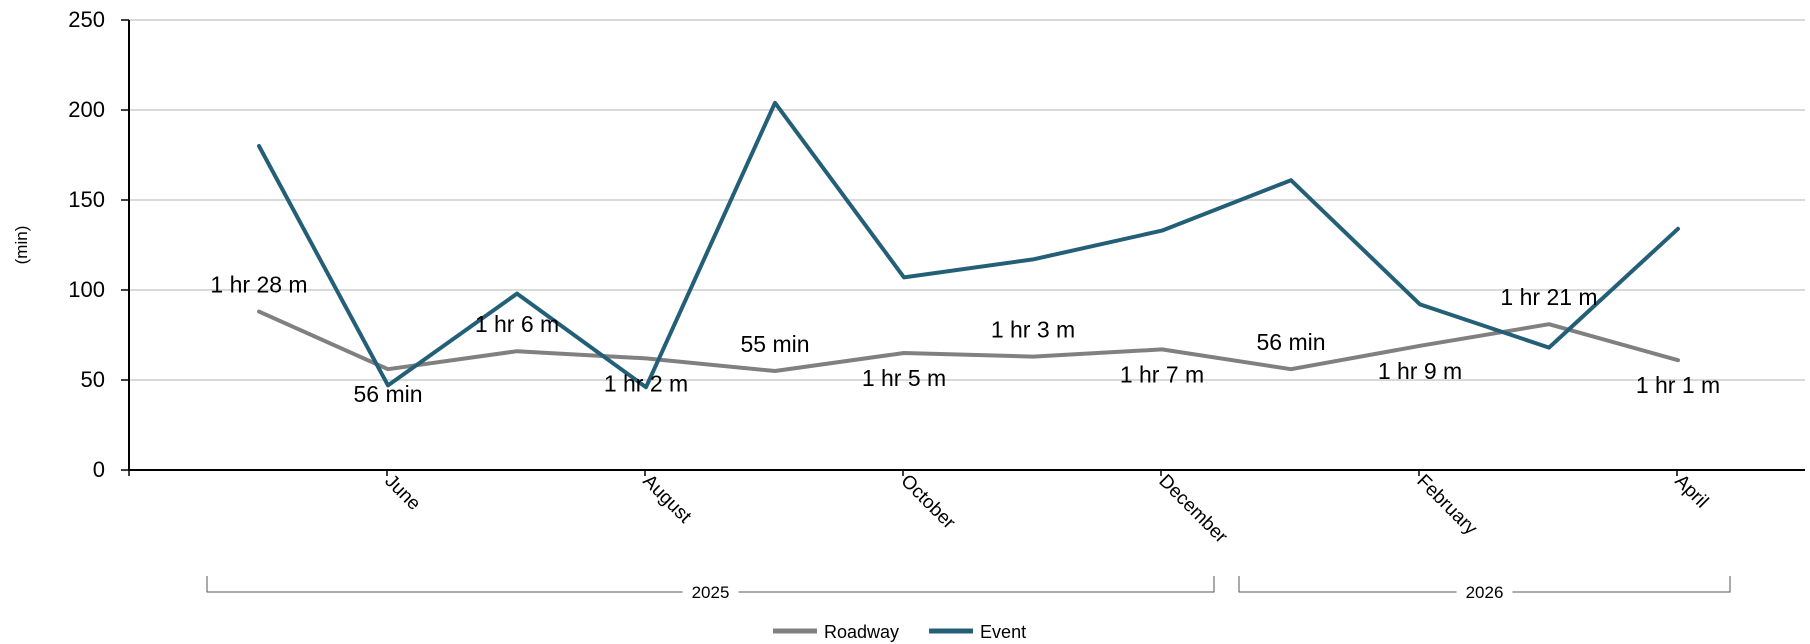 This screenshot has height=644, width=1810. What do you see at coordinates (904, 378) in the screenshot?
I see `data-label: 1 hr 5 m` at bounding box center [904, 378].